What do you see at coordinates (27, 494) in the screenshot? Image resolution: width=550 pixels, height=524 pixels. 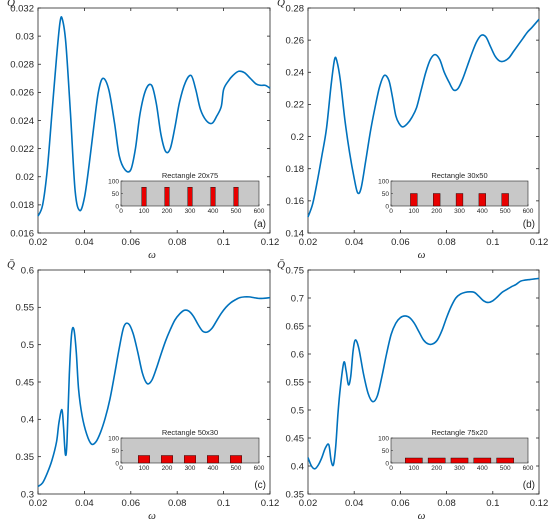 I see `y-tick-label: 0.3` at bounding box center [27, 494].